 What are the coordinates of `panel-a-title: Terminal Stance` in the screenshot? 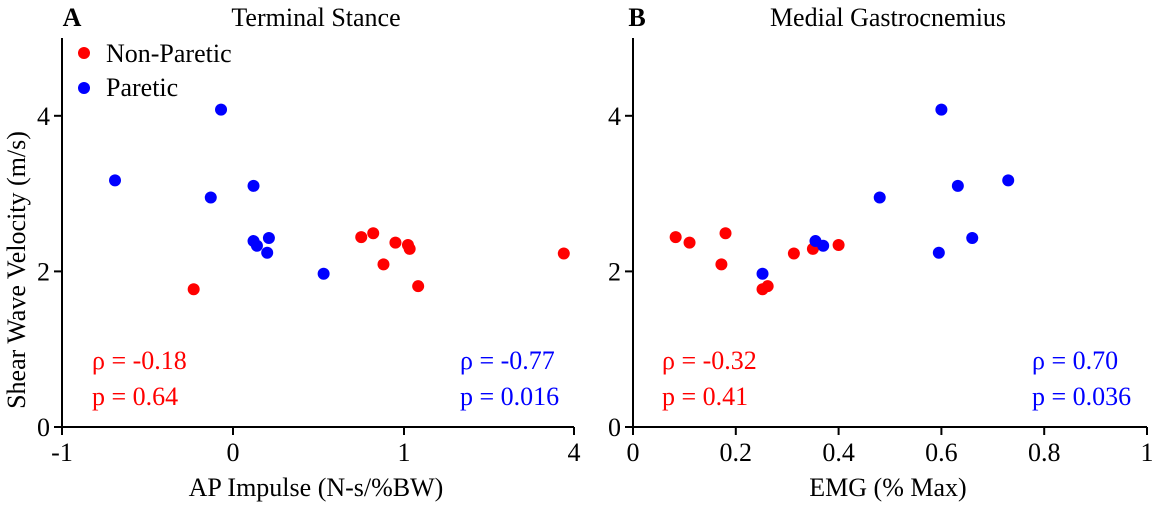 It's located at (315, 17).